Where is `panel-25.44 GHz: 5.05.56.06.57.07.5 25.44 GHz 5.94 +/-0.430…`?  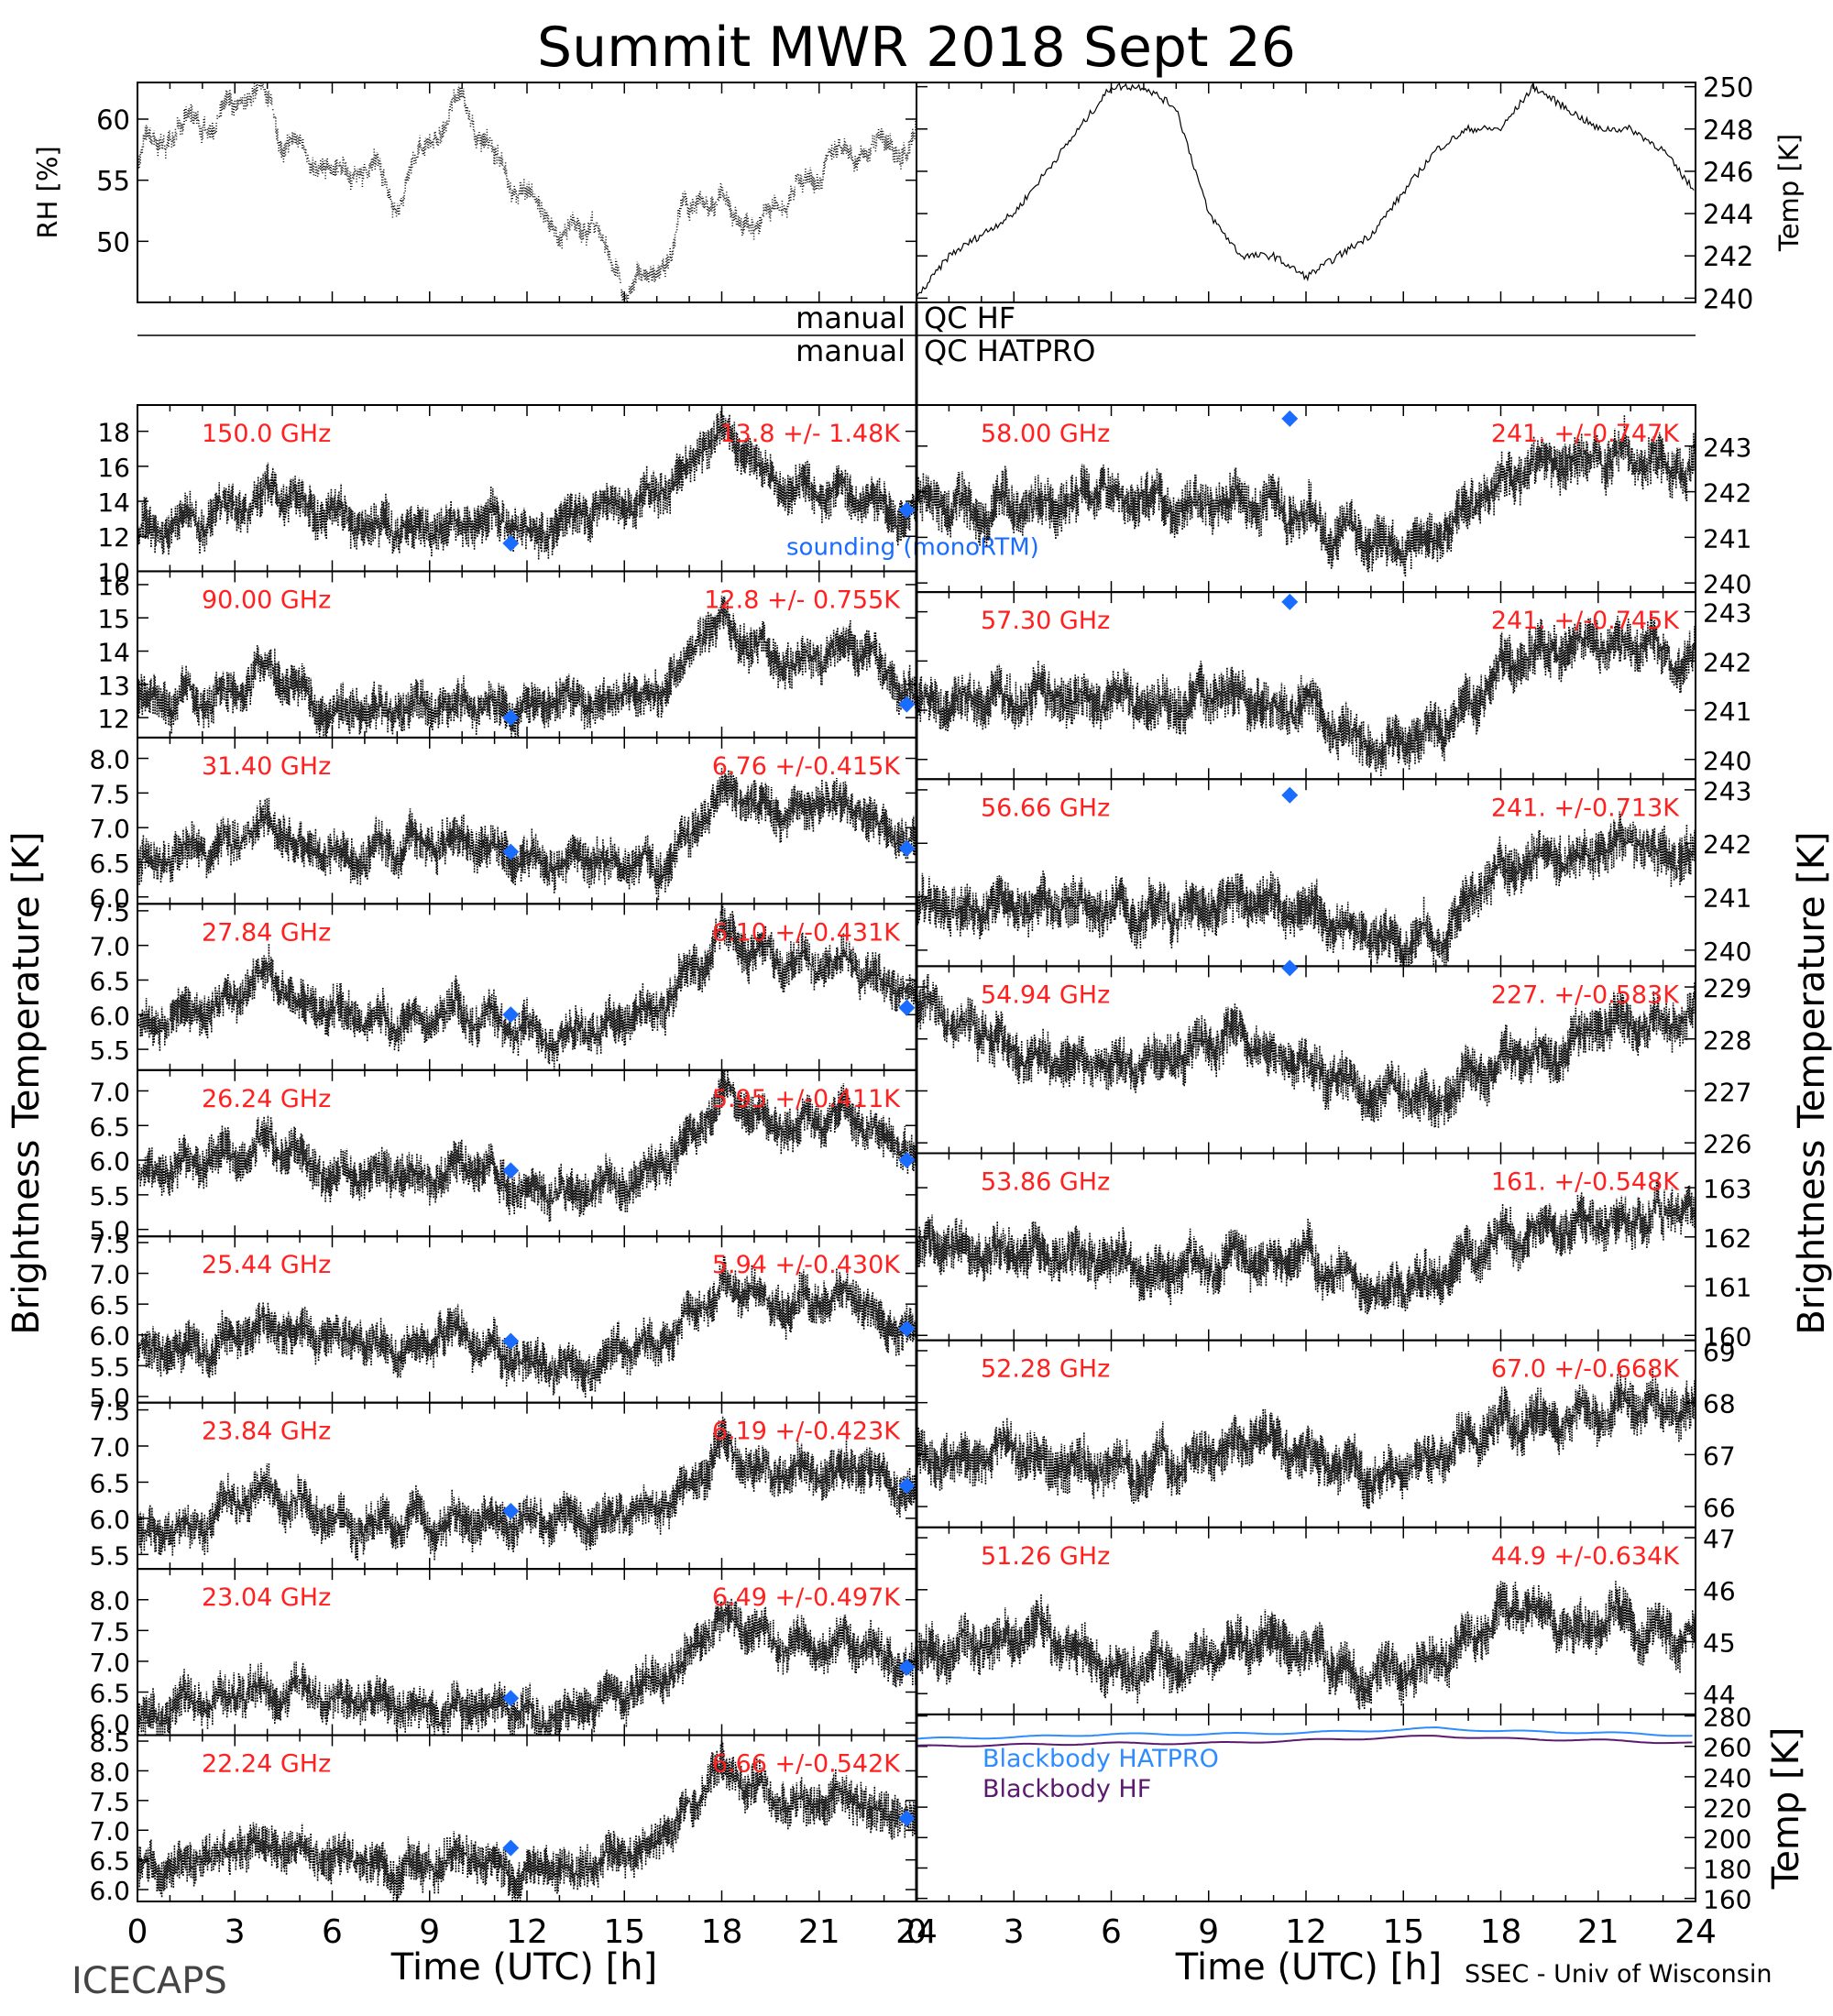
panel-25.44 GHz: 5.05.56.06.57.07.5 25.44 GHz 5.94 +/-0.430… is located at coordinates (503, 1321).